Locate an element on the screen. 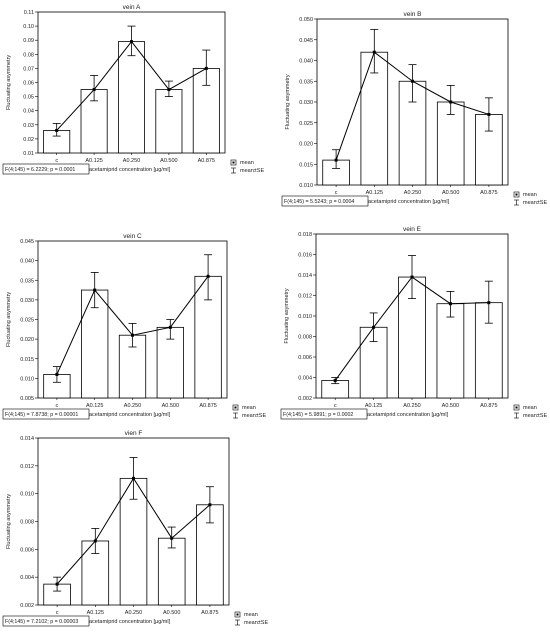 This screenshot has width=550, height=638. stat-text: F(4;145) = 7.8738; p = 0.00001 is located at coordinates (41, 415).